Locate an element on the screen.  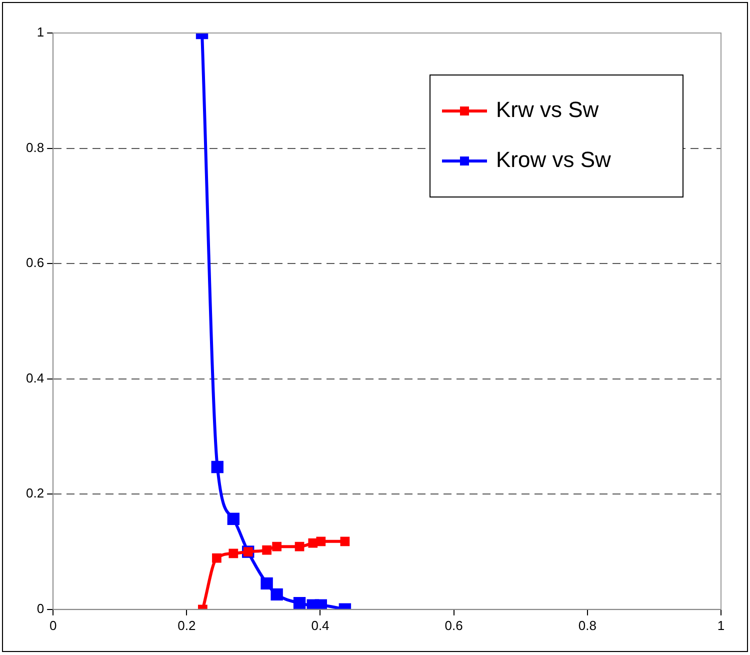
x-tick-label: 0.4 is located at coordinates (320, 625).